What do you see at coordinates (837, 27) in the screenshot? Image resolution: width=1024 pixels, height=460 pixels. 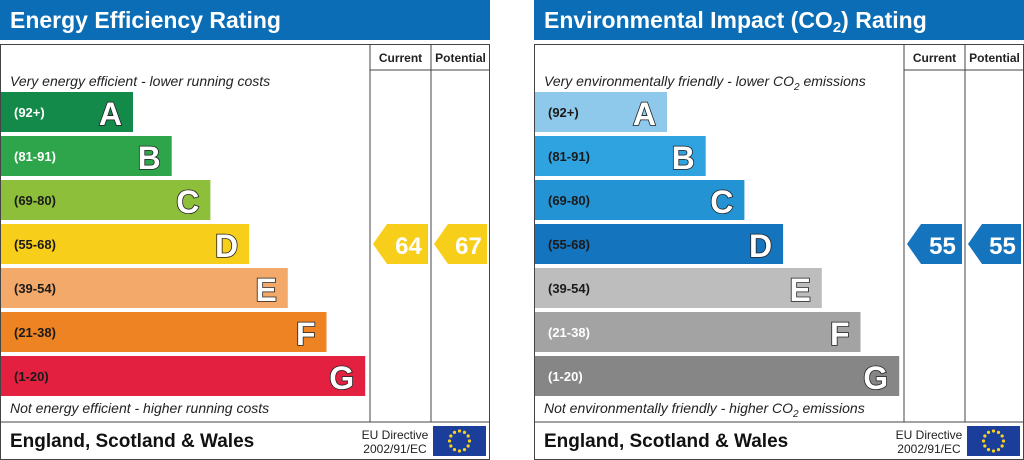 I see `environmental-title-sub: 2` at bounding box center [837, 27].